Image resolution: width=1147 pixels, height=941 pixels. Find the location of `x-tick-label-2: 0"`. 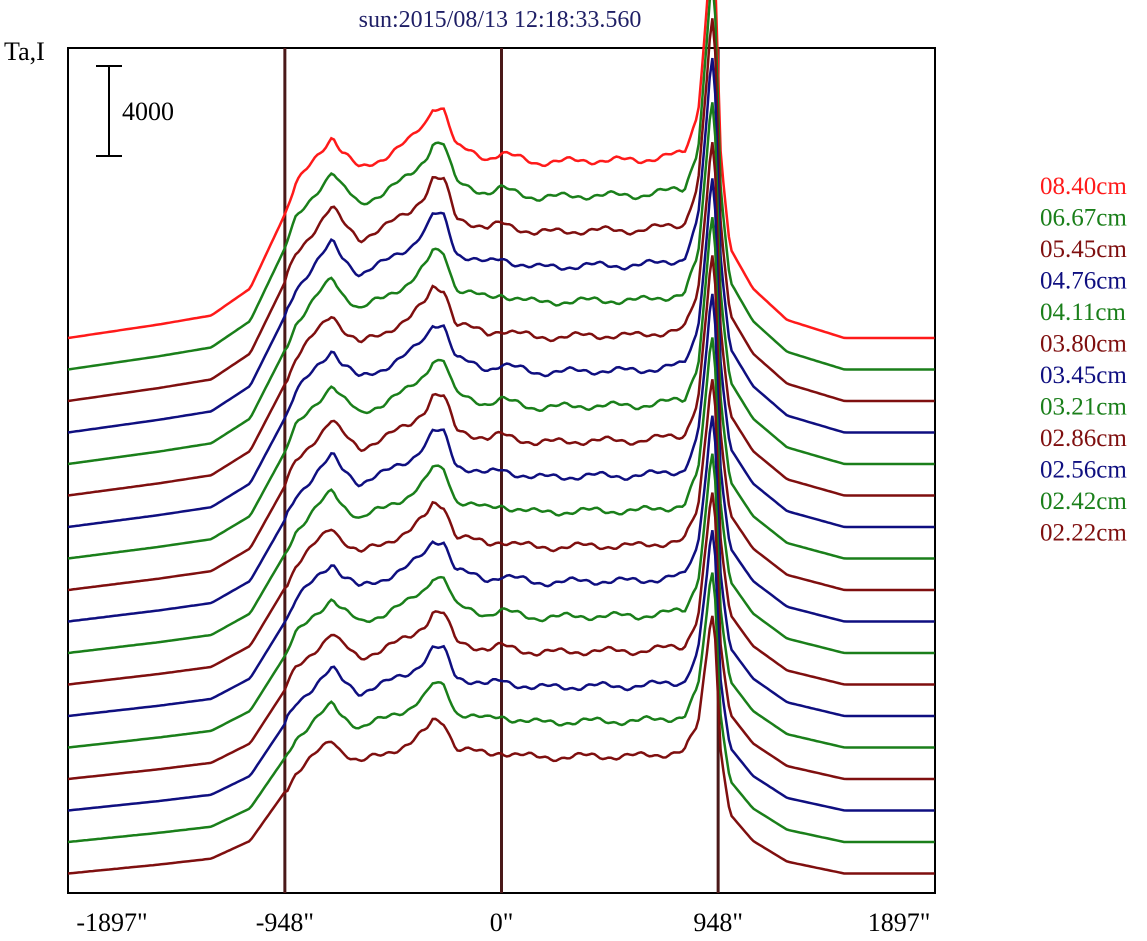

x-tick-label-2: 0" is located at coordinates (502, 922).